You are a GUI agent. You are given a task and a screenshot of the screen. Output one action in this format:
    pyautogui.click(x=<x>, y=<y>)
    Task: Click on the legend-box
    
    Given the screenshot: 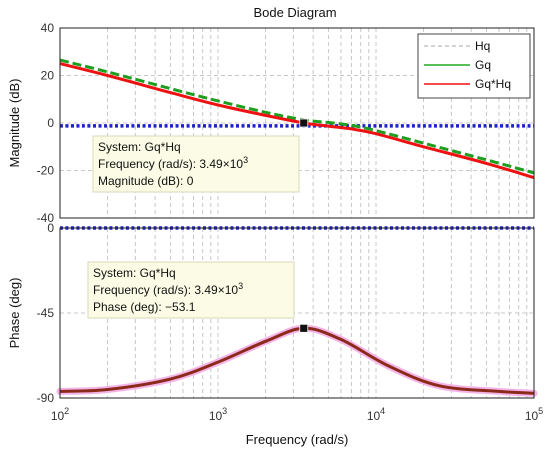 What is the action you would take?
    pyautogui.click(x=474, y=66)
    